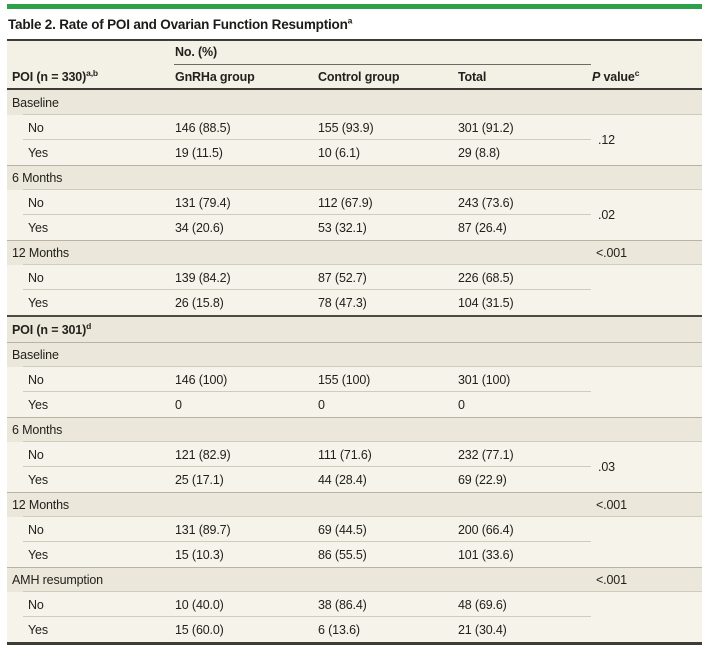  Describe the element at coordinates (354, 579) in the screenshot. I see `section-header-row: AMH resumption <.001` at that location.